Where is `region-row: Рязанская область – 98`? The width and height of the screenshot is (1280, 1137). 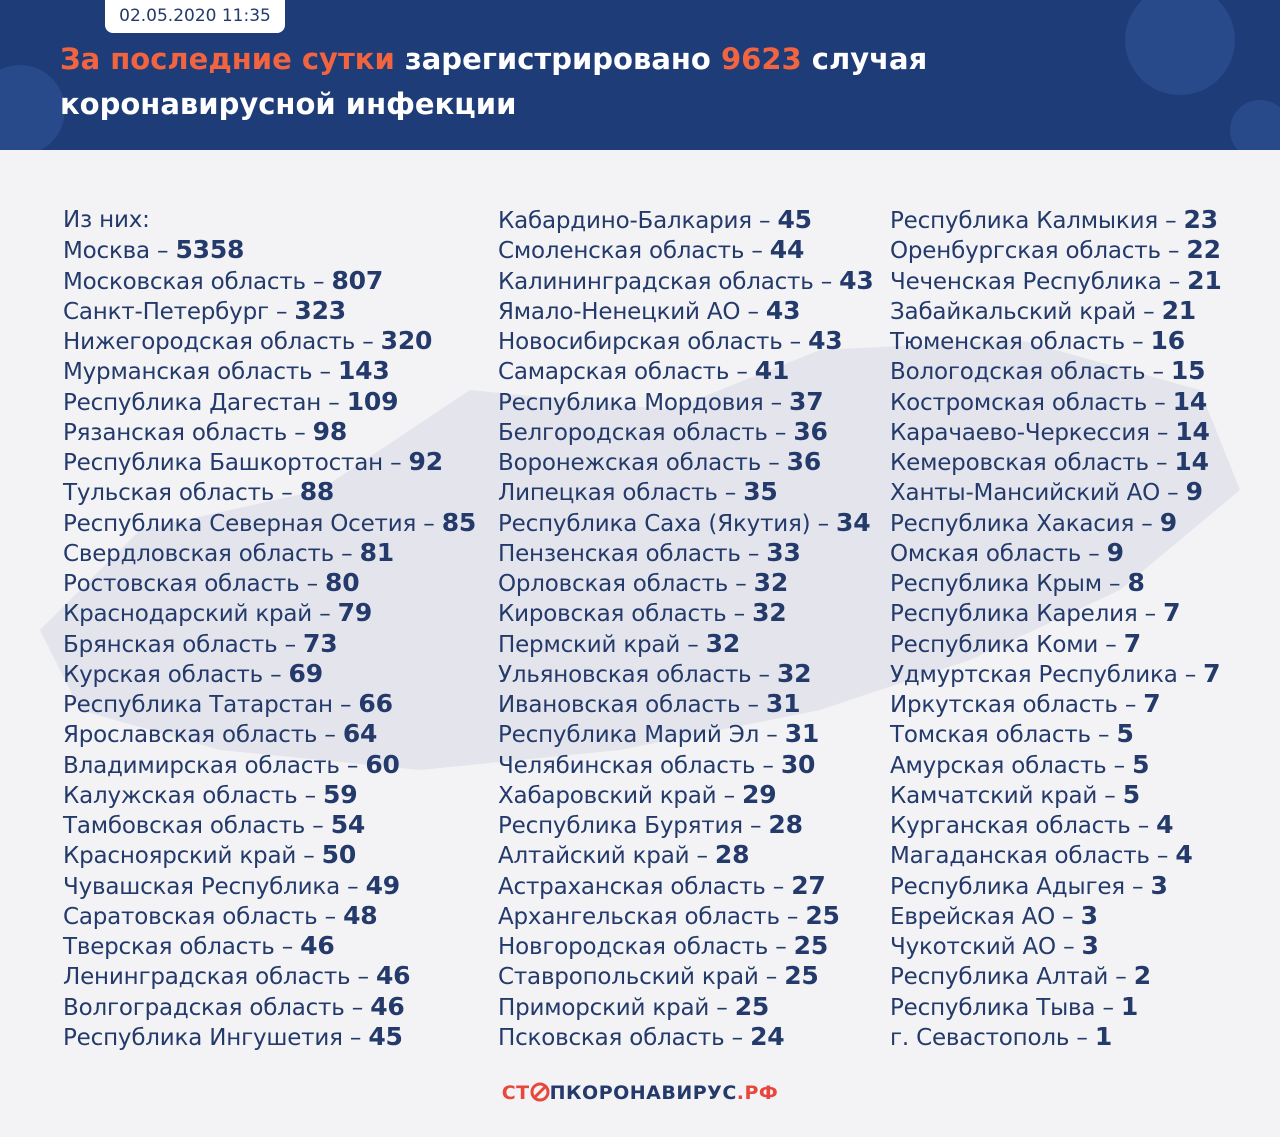 region-row: Рязанская область – 98 is located at coordinates (205, 432).